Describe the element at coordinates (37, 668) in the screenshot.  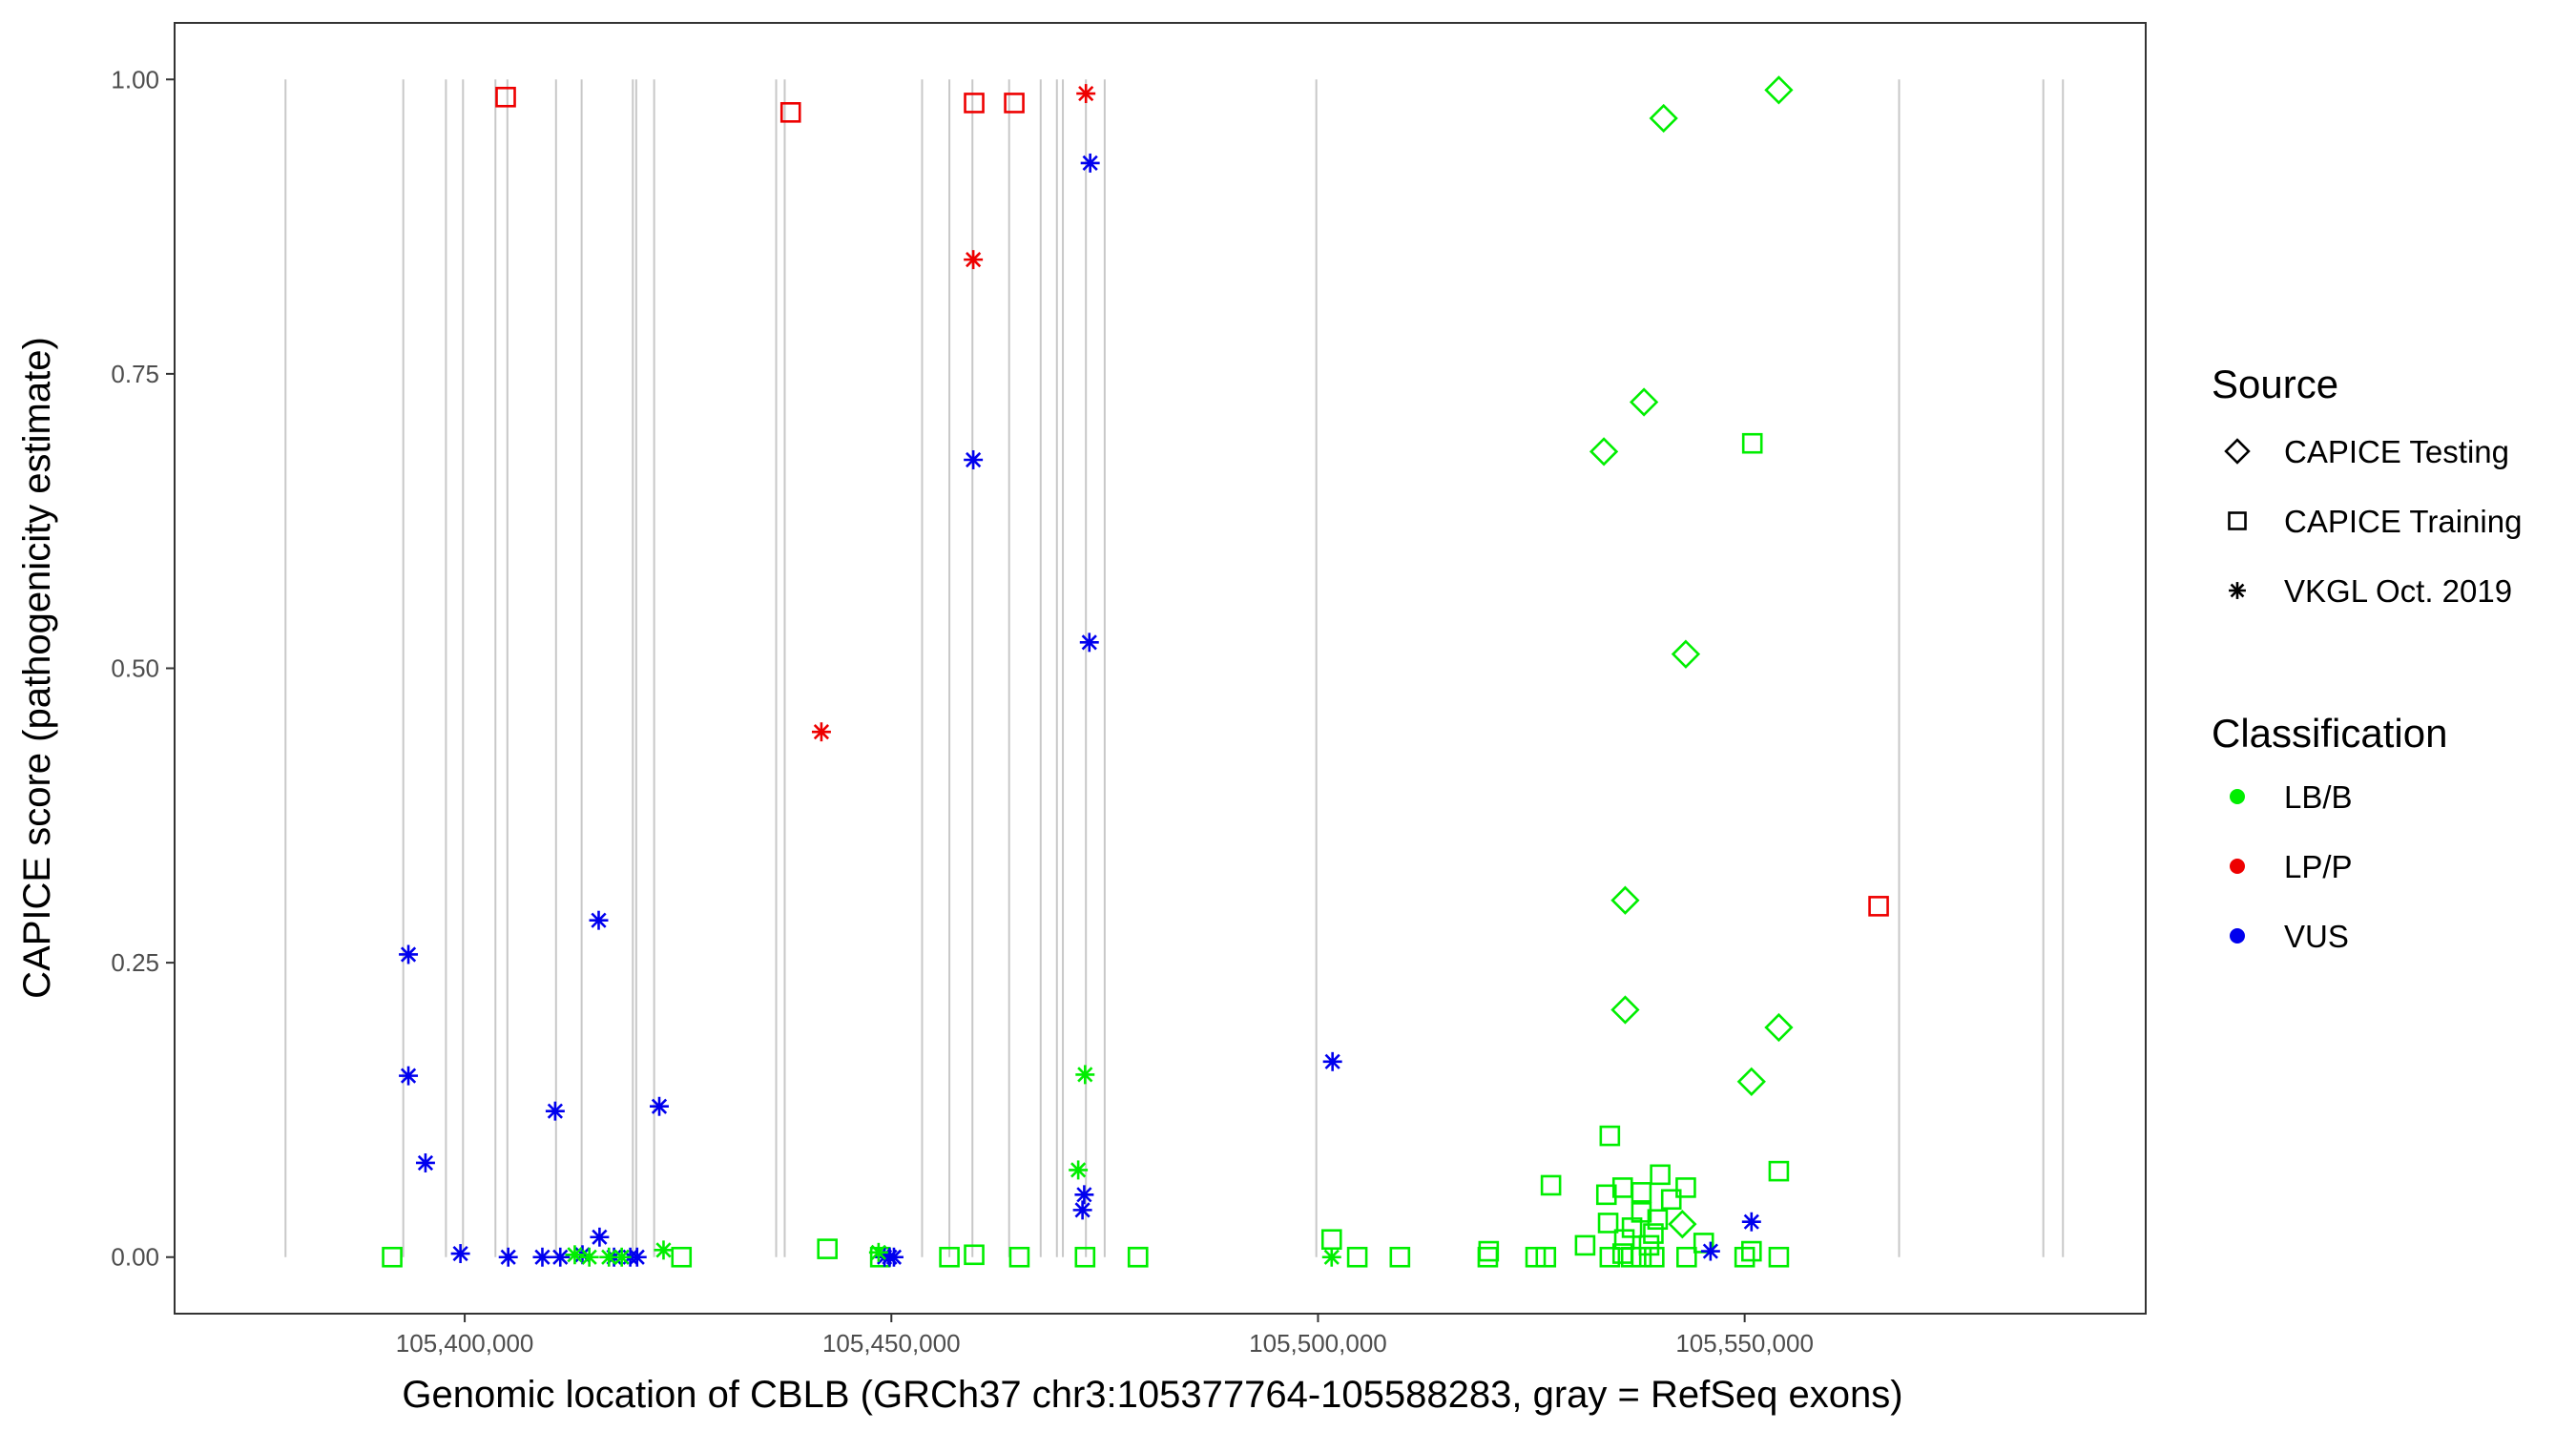
I see `y-axis-title: CAPICE score (pathogenicity estimate)` at that location.